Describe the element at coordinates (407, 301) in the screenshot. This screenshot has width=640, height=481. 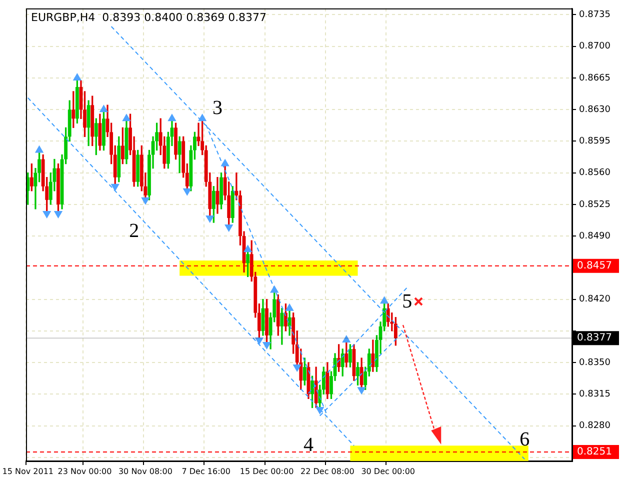
I see `annotation: 5` at that location.